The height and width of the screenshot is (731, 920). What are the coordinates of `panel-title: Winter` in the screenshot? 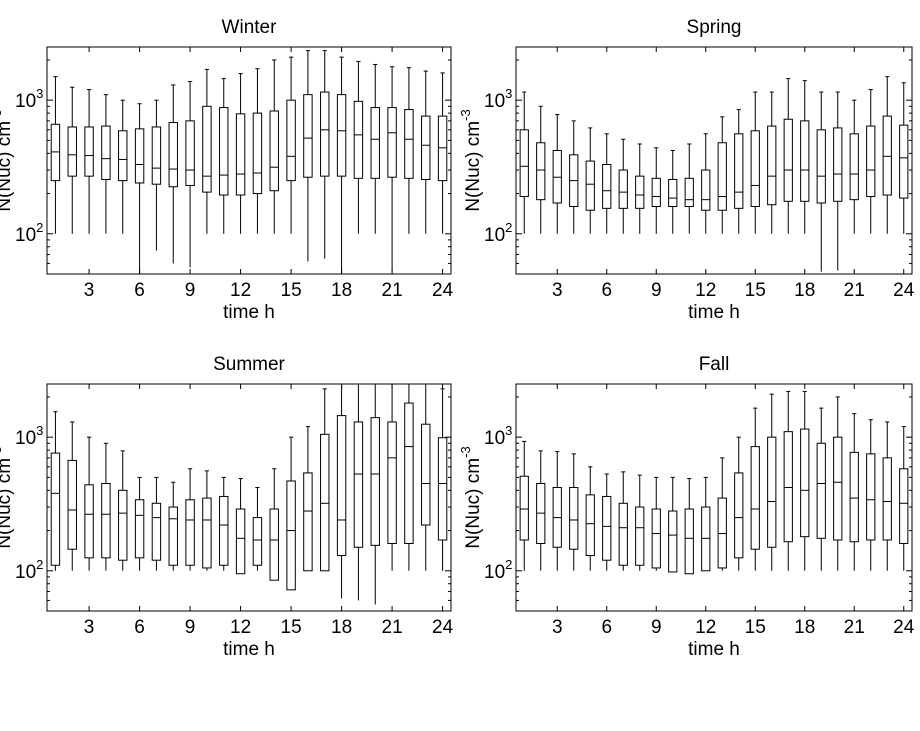 It's located at (250, 27).